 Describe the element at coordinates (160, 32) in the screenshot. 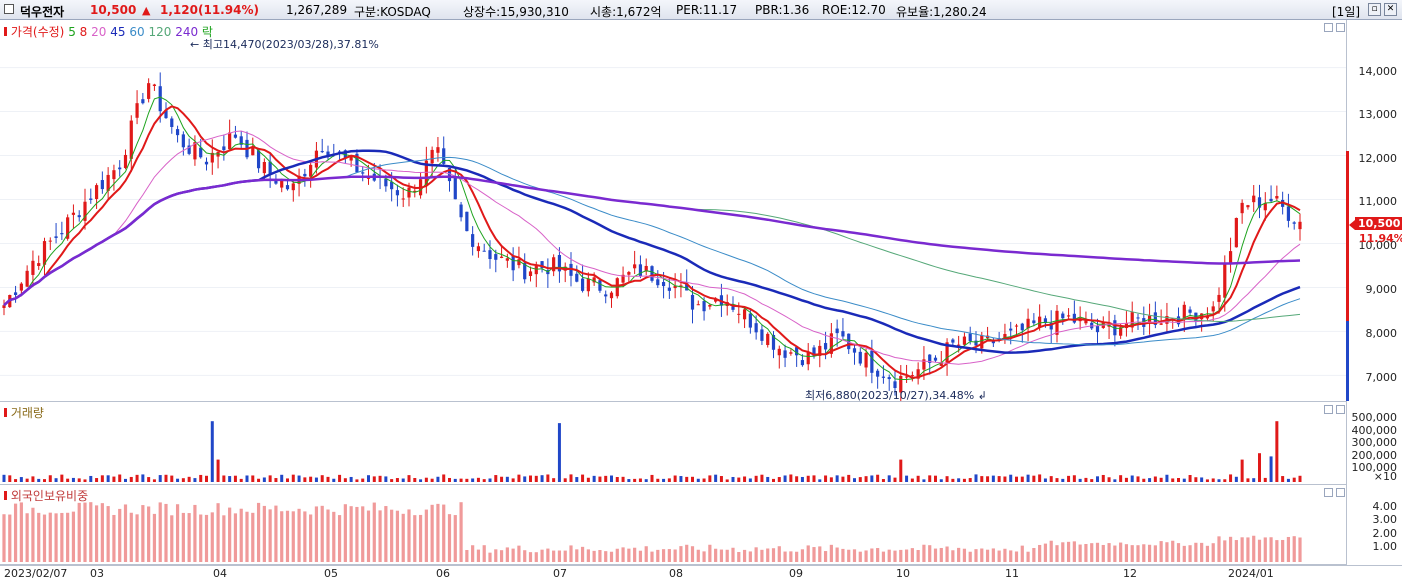

I see `legend-ma-120: 120` at that location.